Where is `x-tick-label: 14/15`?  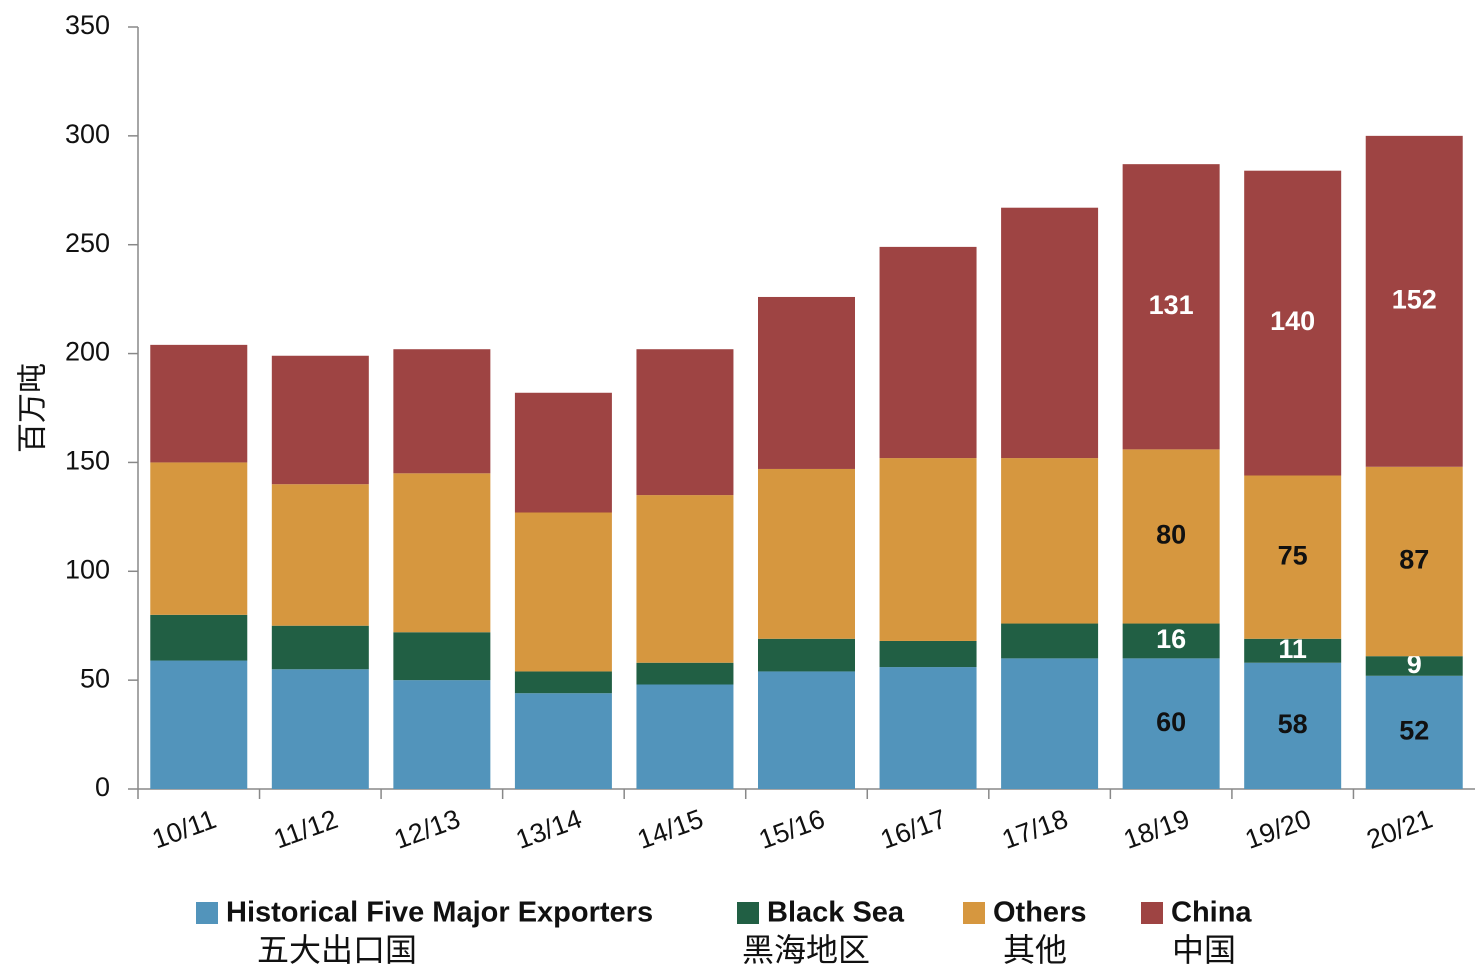 x-tick-label: 14/15 is located at coordinates (670, 829).